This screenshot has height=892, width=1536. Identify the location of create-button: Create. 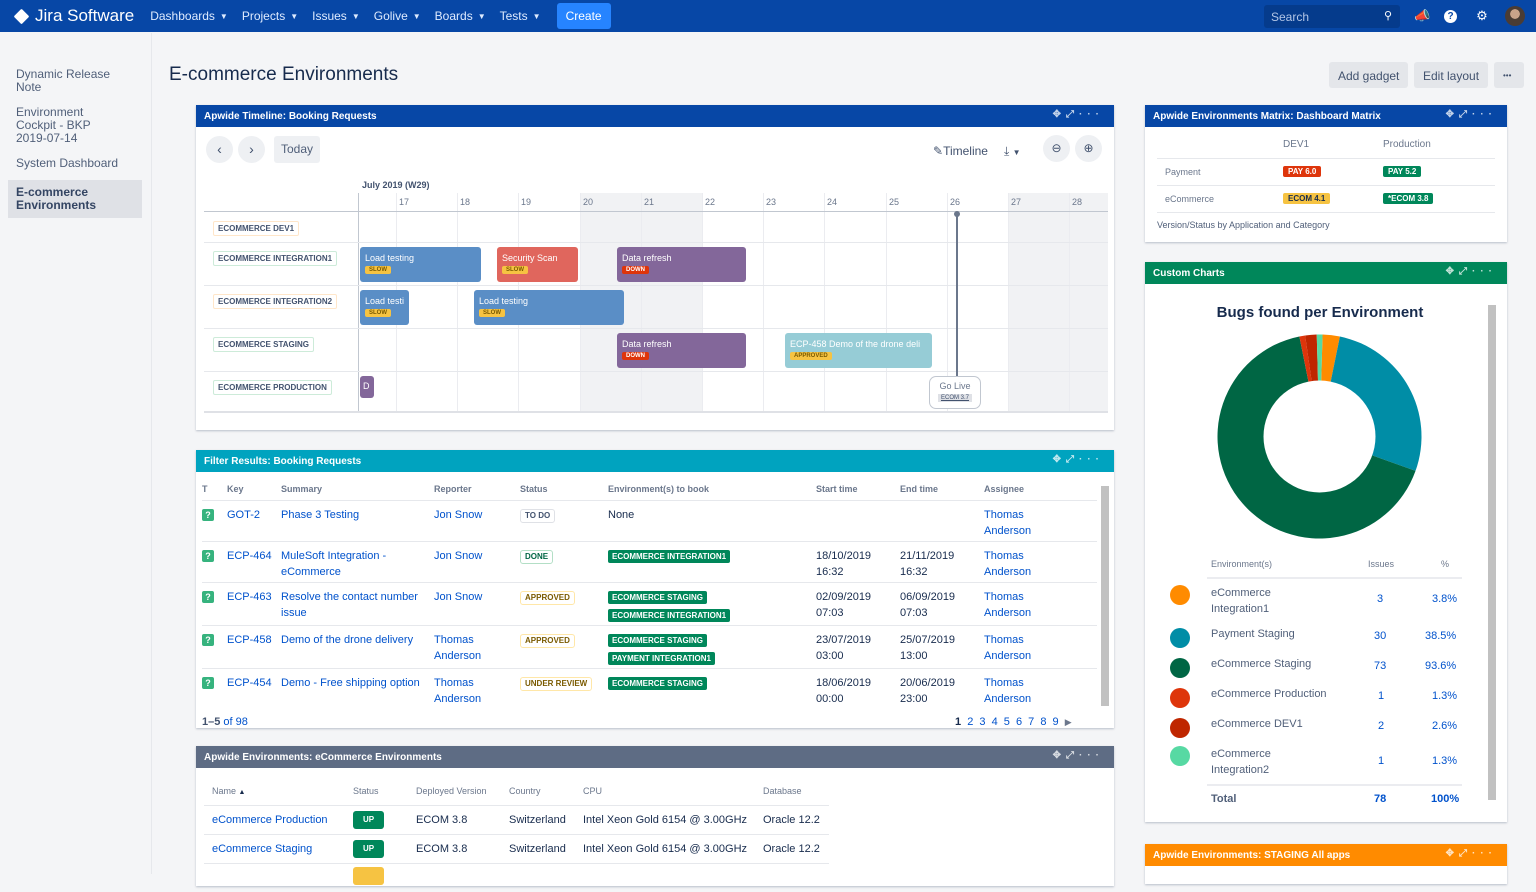
(583, 16).